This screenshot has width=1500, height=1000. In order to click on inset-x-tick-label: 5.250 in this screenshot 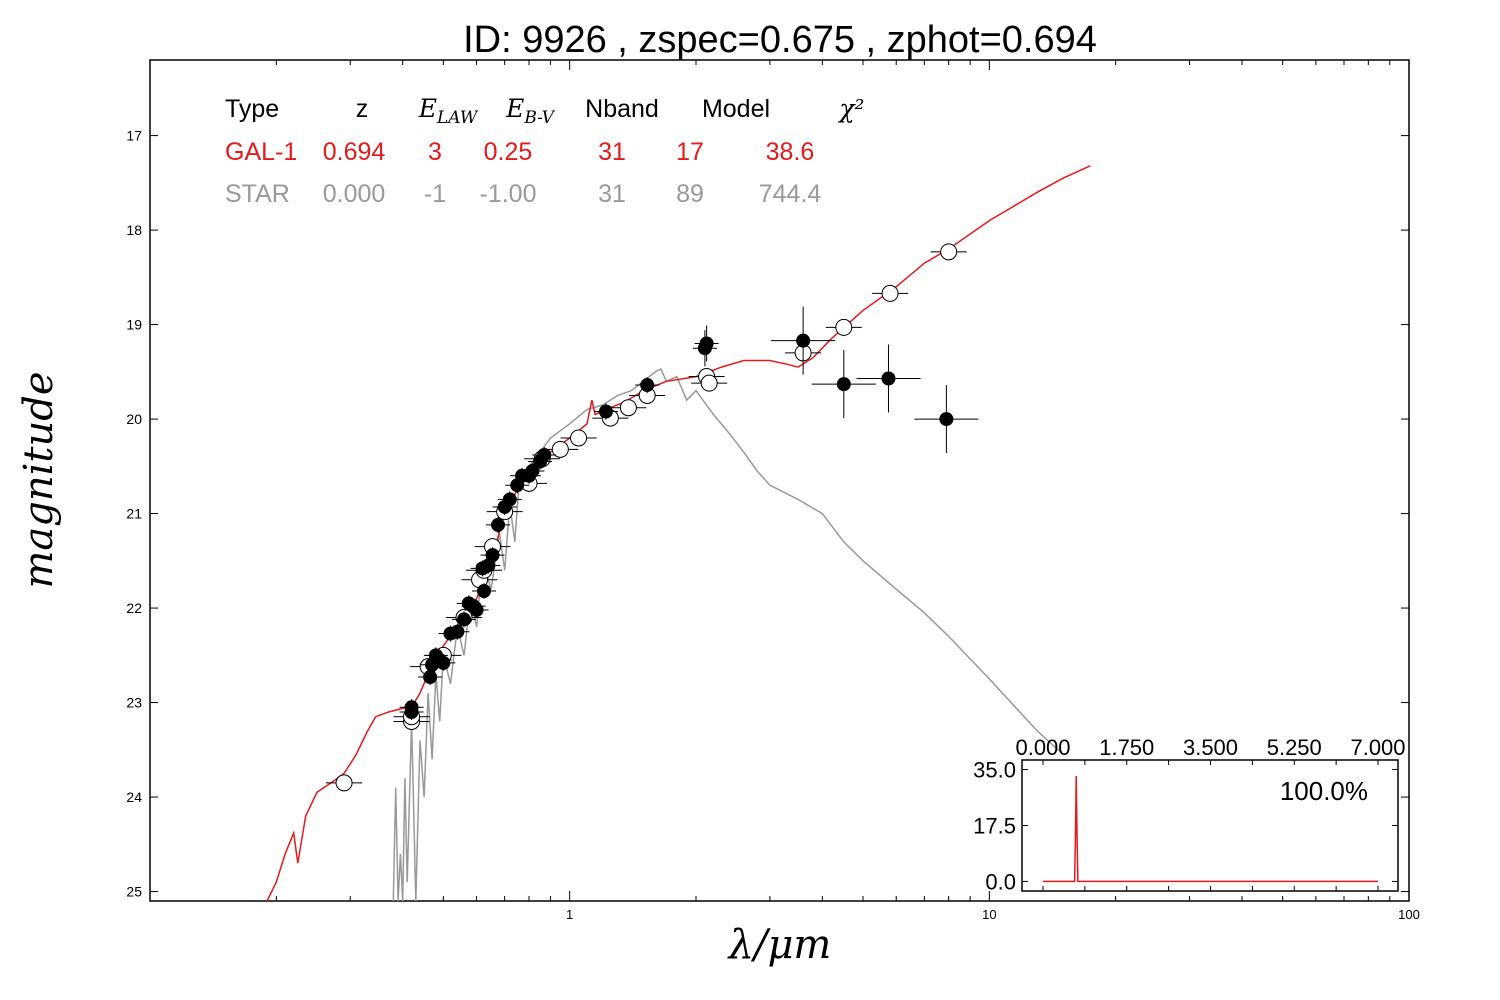, I will do `click(1294, 747)`.